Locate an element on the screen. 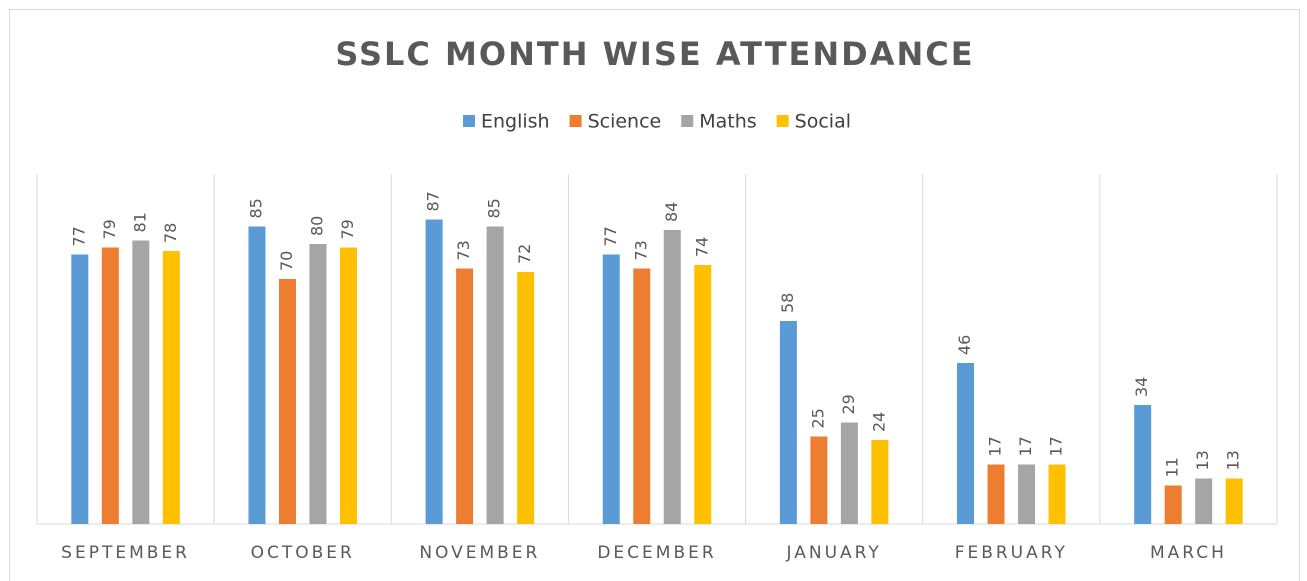  value-label: 87 is located at coordinates (433, 201).